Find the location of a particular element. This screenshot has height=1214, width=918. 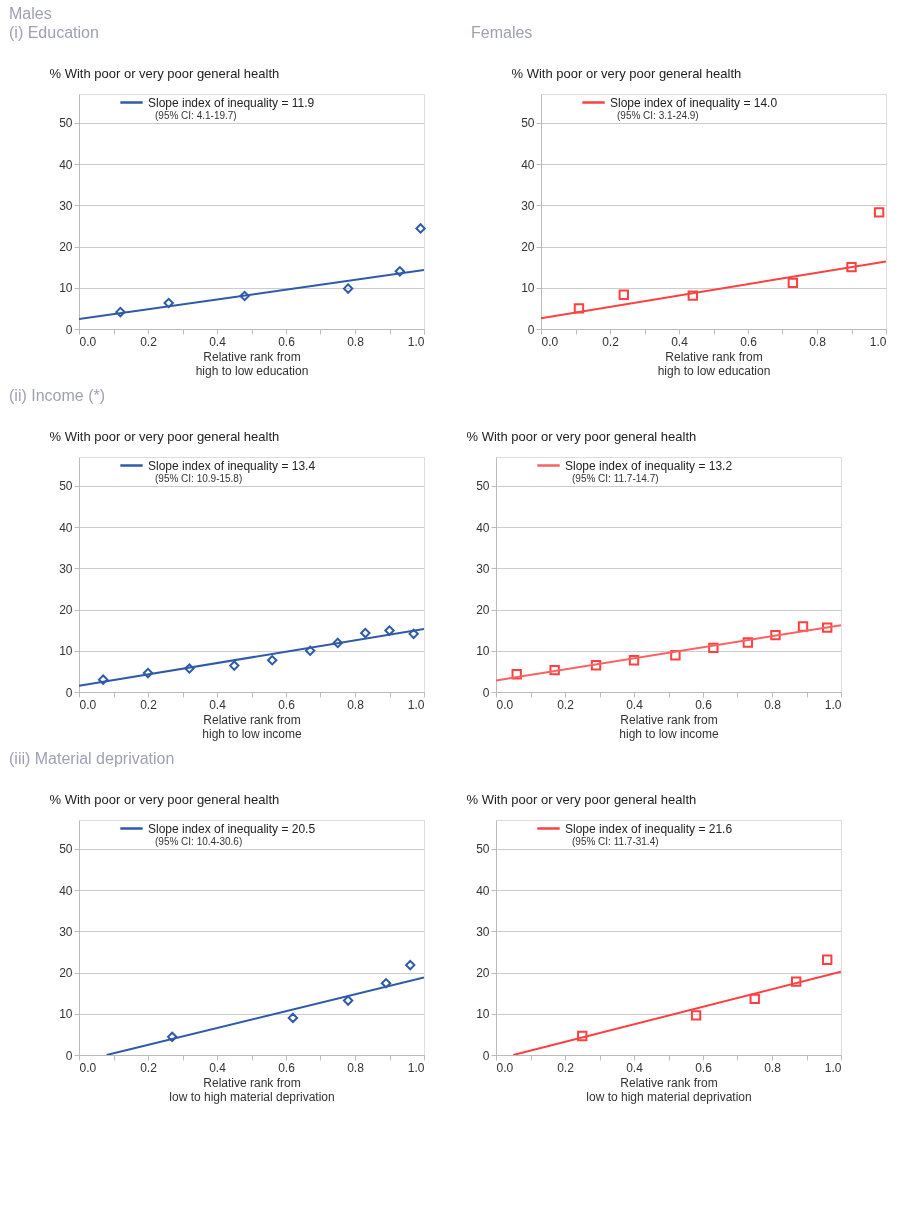

chart-title: Females is located at coordinates (502, 32).